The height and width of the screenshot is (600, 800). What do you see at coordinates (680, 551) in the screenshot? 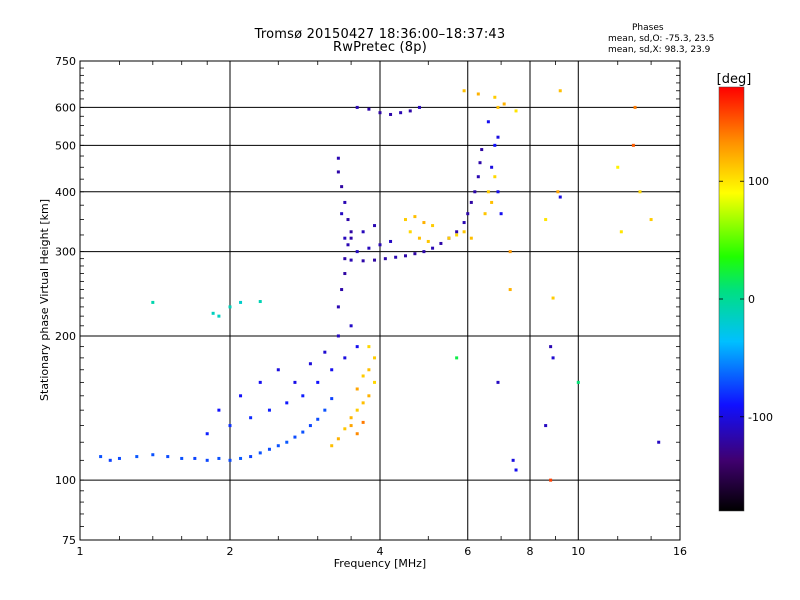
I see `x-tick-label: 16` at bounding box center [680, 551].